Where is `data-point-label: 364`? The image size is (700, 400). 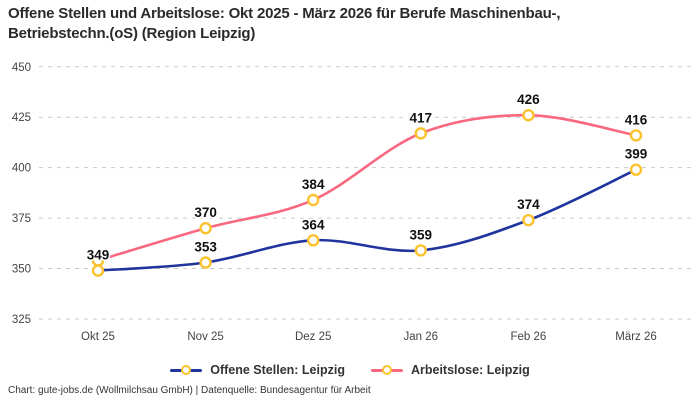 data-point-label: 364 is located at coordinates (313, 224).